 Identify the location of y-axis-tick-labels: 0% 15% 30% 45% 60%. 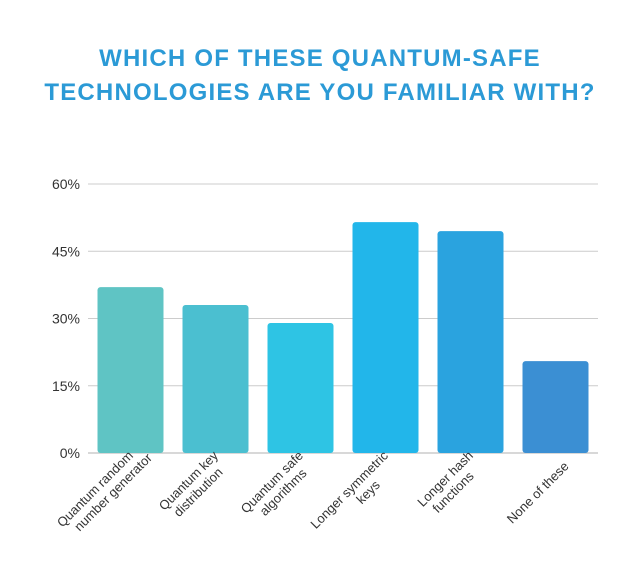
(66, 318).